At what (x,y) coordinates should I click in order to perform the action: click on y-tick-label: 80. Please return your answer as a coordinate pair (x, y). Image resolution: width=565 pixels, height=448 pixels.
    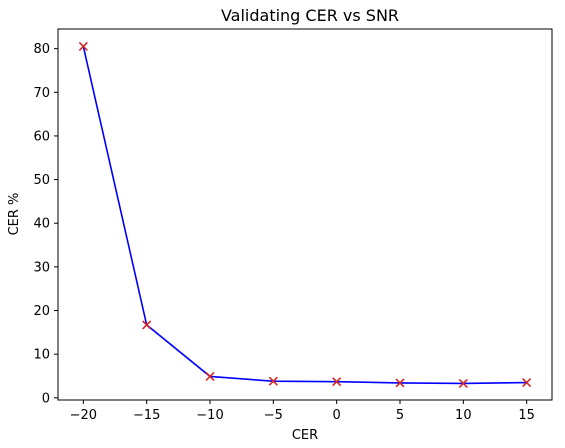
    Looking at the image, I should click on (41, 49).